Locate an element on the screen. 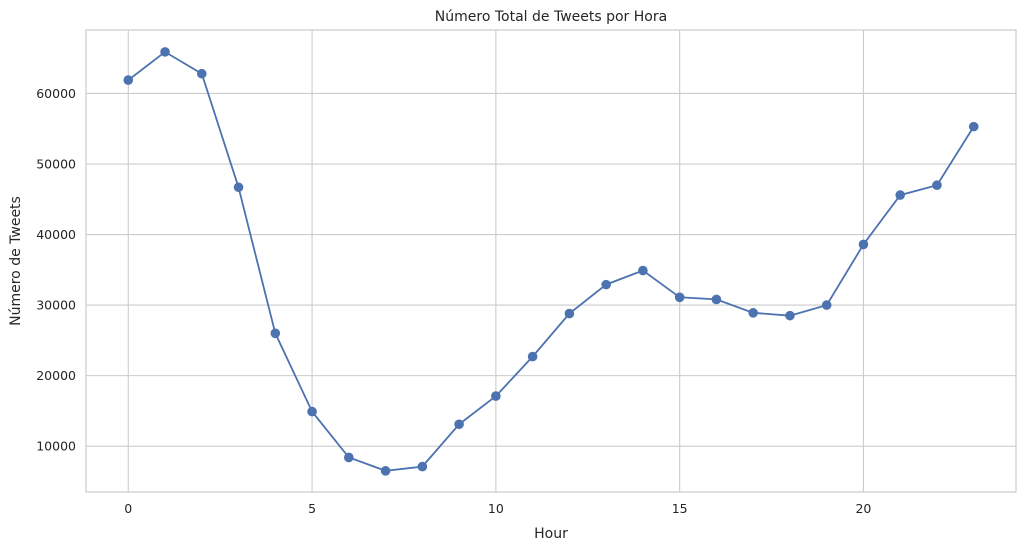 The height and width of the screenshot is (550, 1026). x-axis-label: Hour is located at coordinates (551, 534).